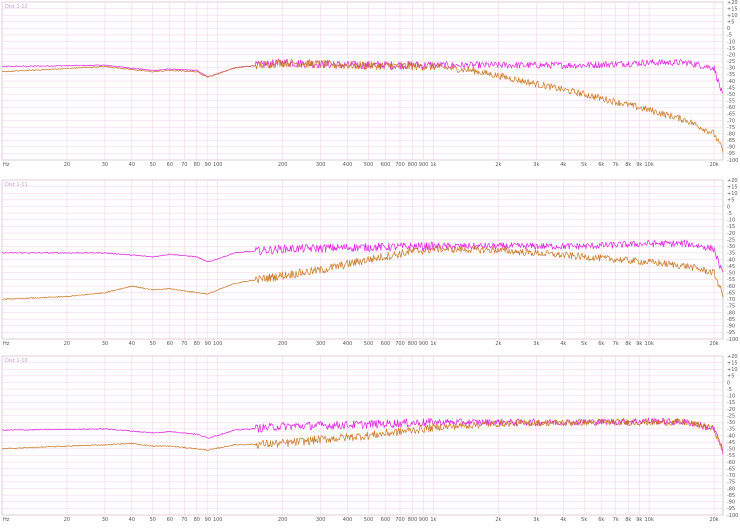  Describe the element at coordinates (731, 397) in the screenshot. I see `y-tick-label: -10` at that location.